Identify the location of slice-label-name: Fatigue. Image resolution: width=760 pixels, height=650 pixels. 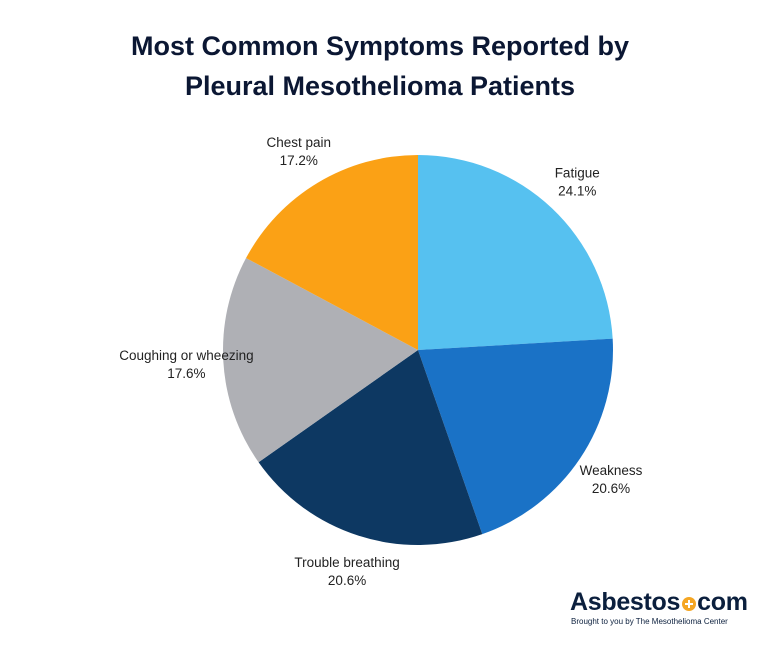
(577, 172).